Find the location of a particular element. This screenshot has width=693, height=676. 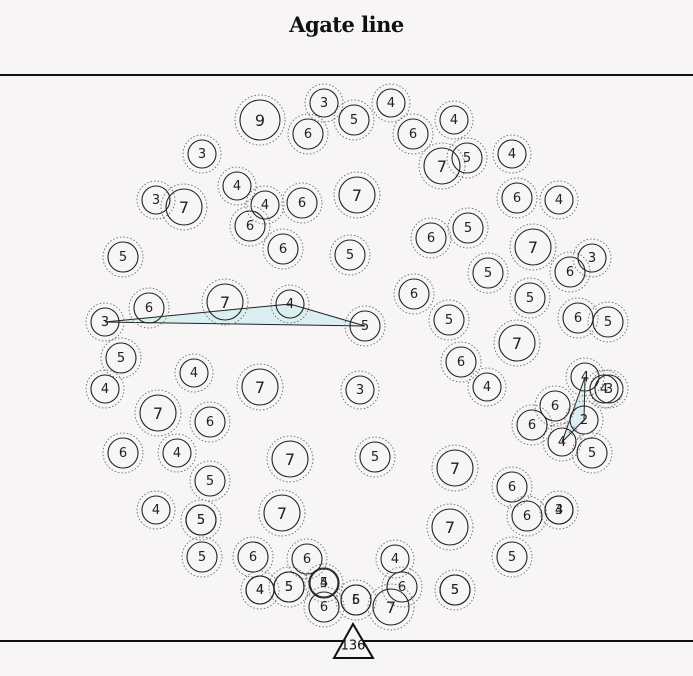

node-value: 6 is located at coordinates (532, 425).